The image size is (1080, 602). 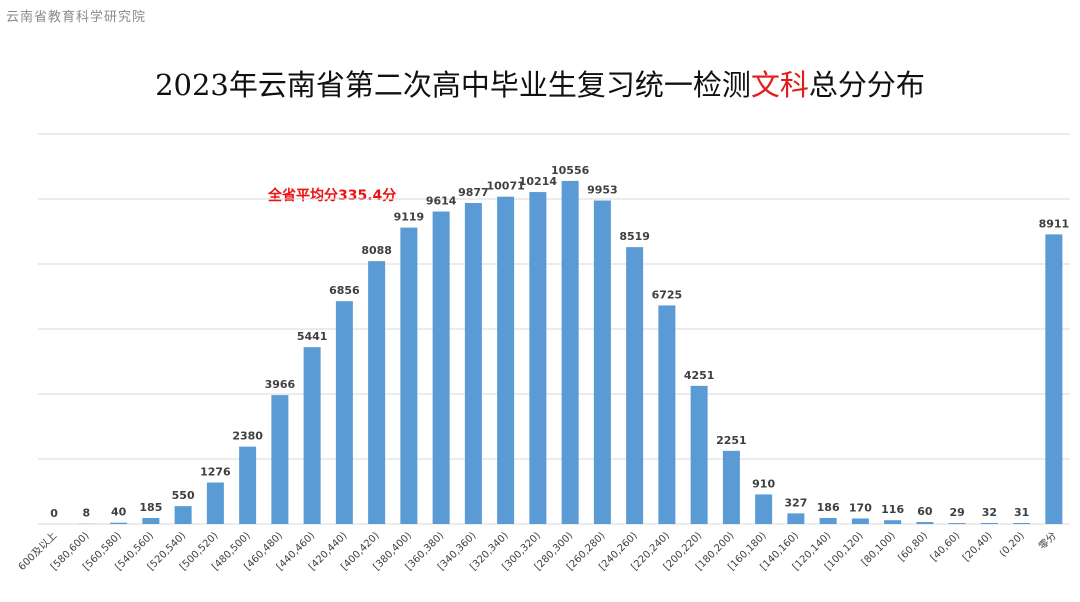 I want to click on data-label: 9953, so click(x=602, y=190).